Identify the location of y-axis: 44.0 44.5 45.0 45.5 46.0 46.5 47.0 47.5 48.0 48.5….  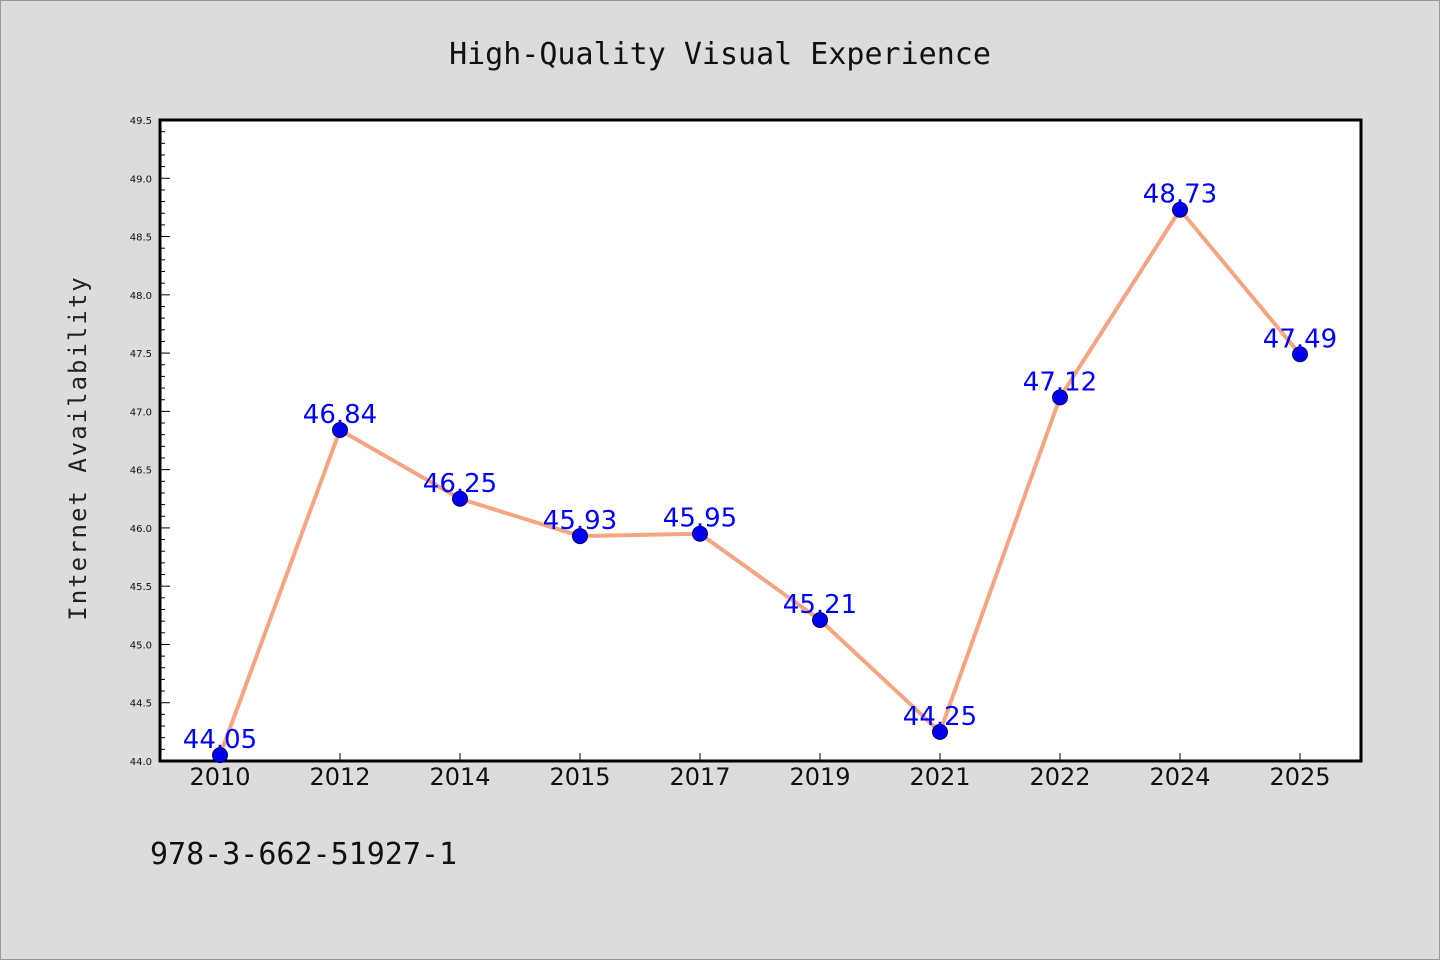
(150, 442).